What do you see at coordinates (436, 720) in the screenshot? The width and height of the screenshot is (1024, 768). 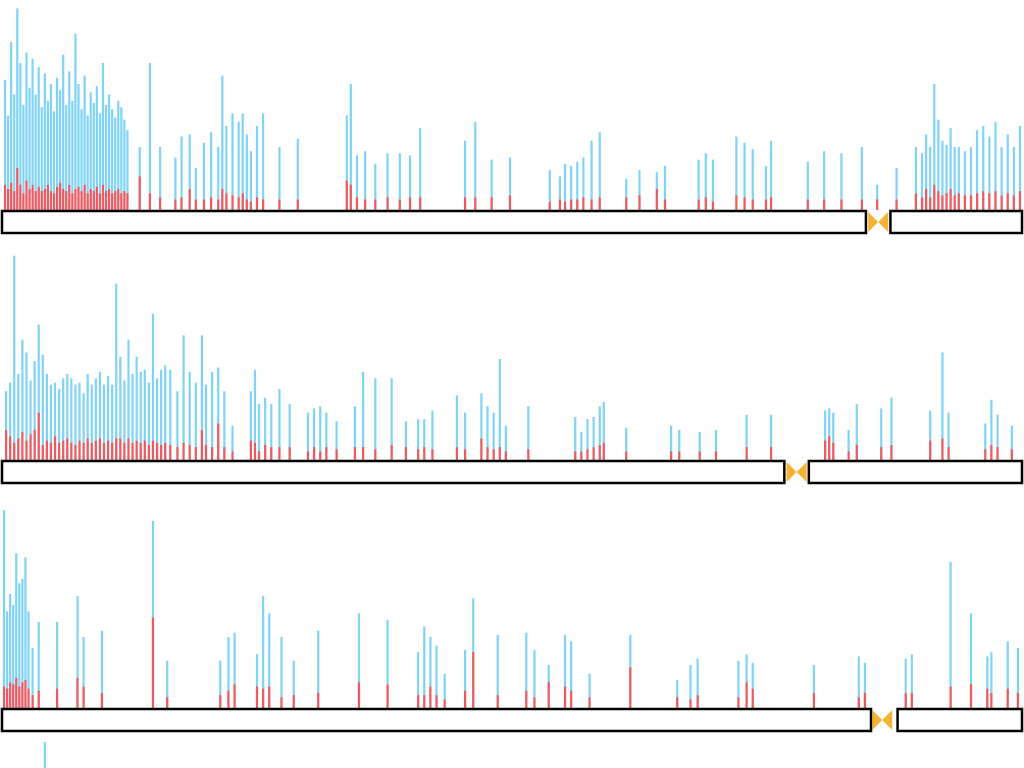 I see `chromosome-arm-p` at bounding box center [436, 720].